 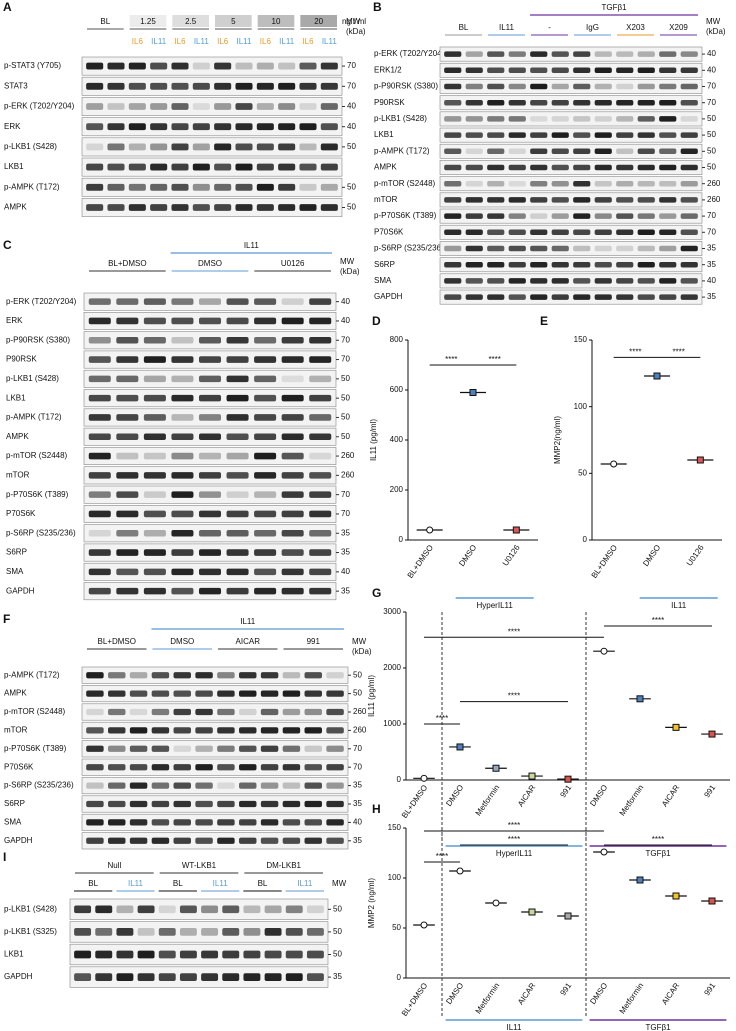 What do you see at coordinates (409, 248) in the screenshot?
I see `blot-label: p-S6RP (S235/236)` at bounding box center [409, 248].